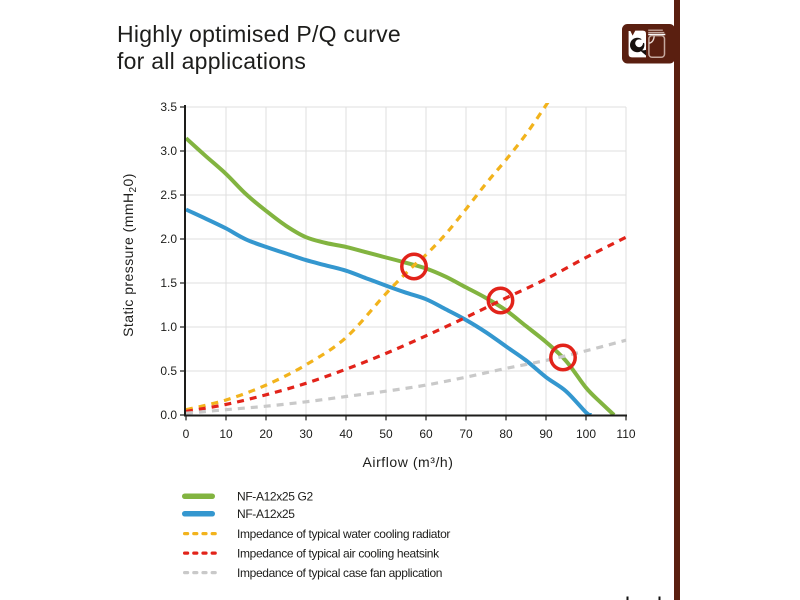 This screenshot has height=600, width=800. What do you see at coordinates (168, 415) in the screenshot?
I see `svg-text: 0.0` at bounding box center [168, 415].